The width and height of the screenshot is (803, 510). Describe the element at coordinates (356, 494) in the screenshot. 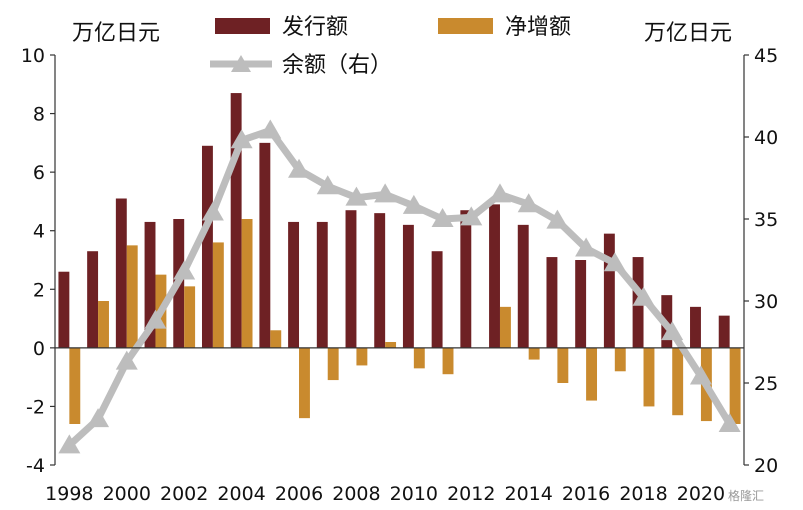

I see `x-tick-label: 2008` at that location.